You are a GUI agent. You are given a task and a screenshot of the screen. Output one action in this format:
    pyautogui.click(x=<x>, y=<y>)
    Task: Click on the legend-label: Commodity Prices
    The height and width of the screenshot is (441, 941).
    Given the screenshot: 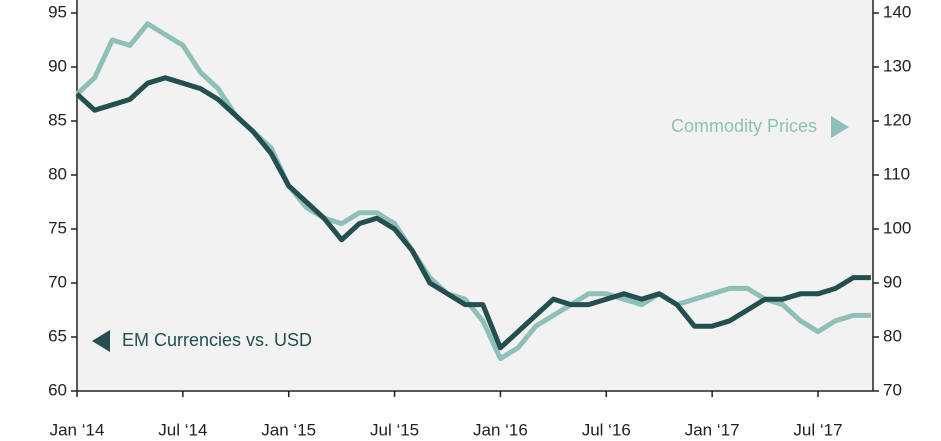 What is the action you would take?
    pyautogui.click(x=744, y=126)
    